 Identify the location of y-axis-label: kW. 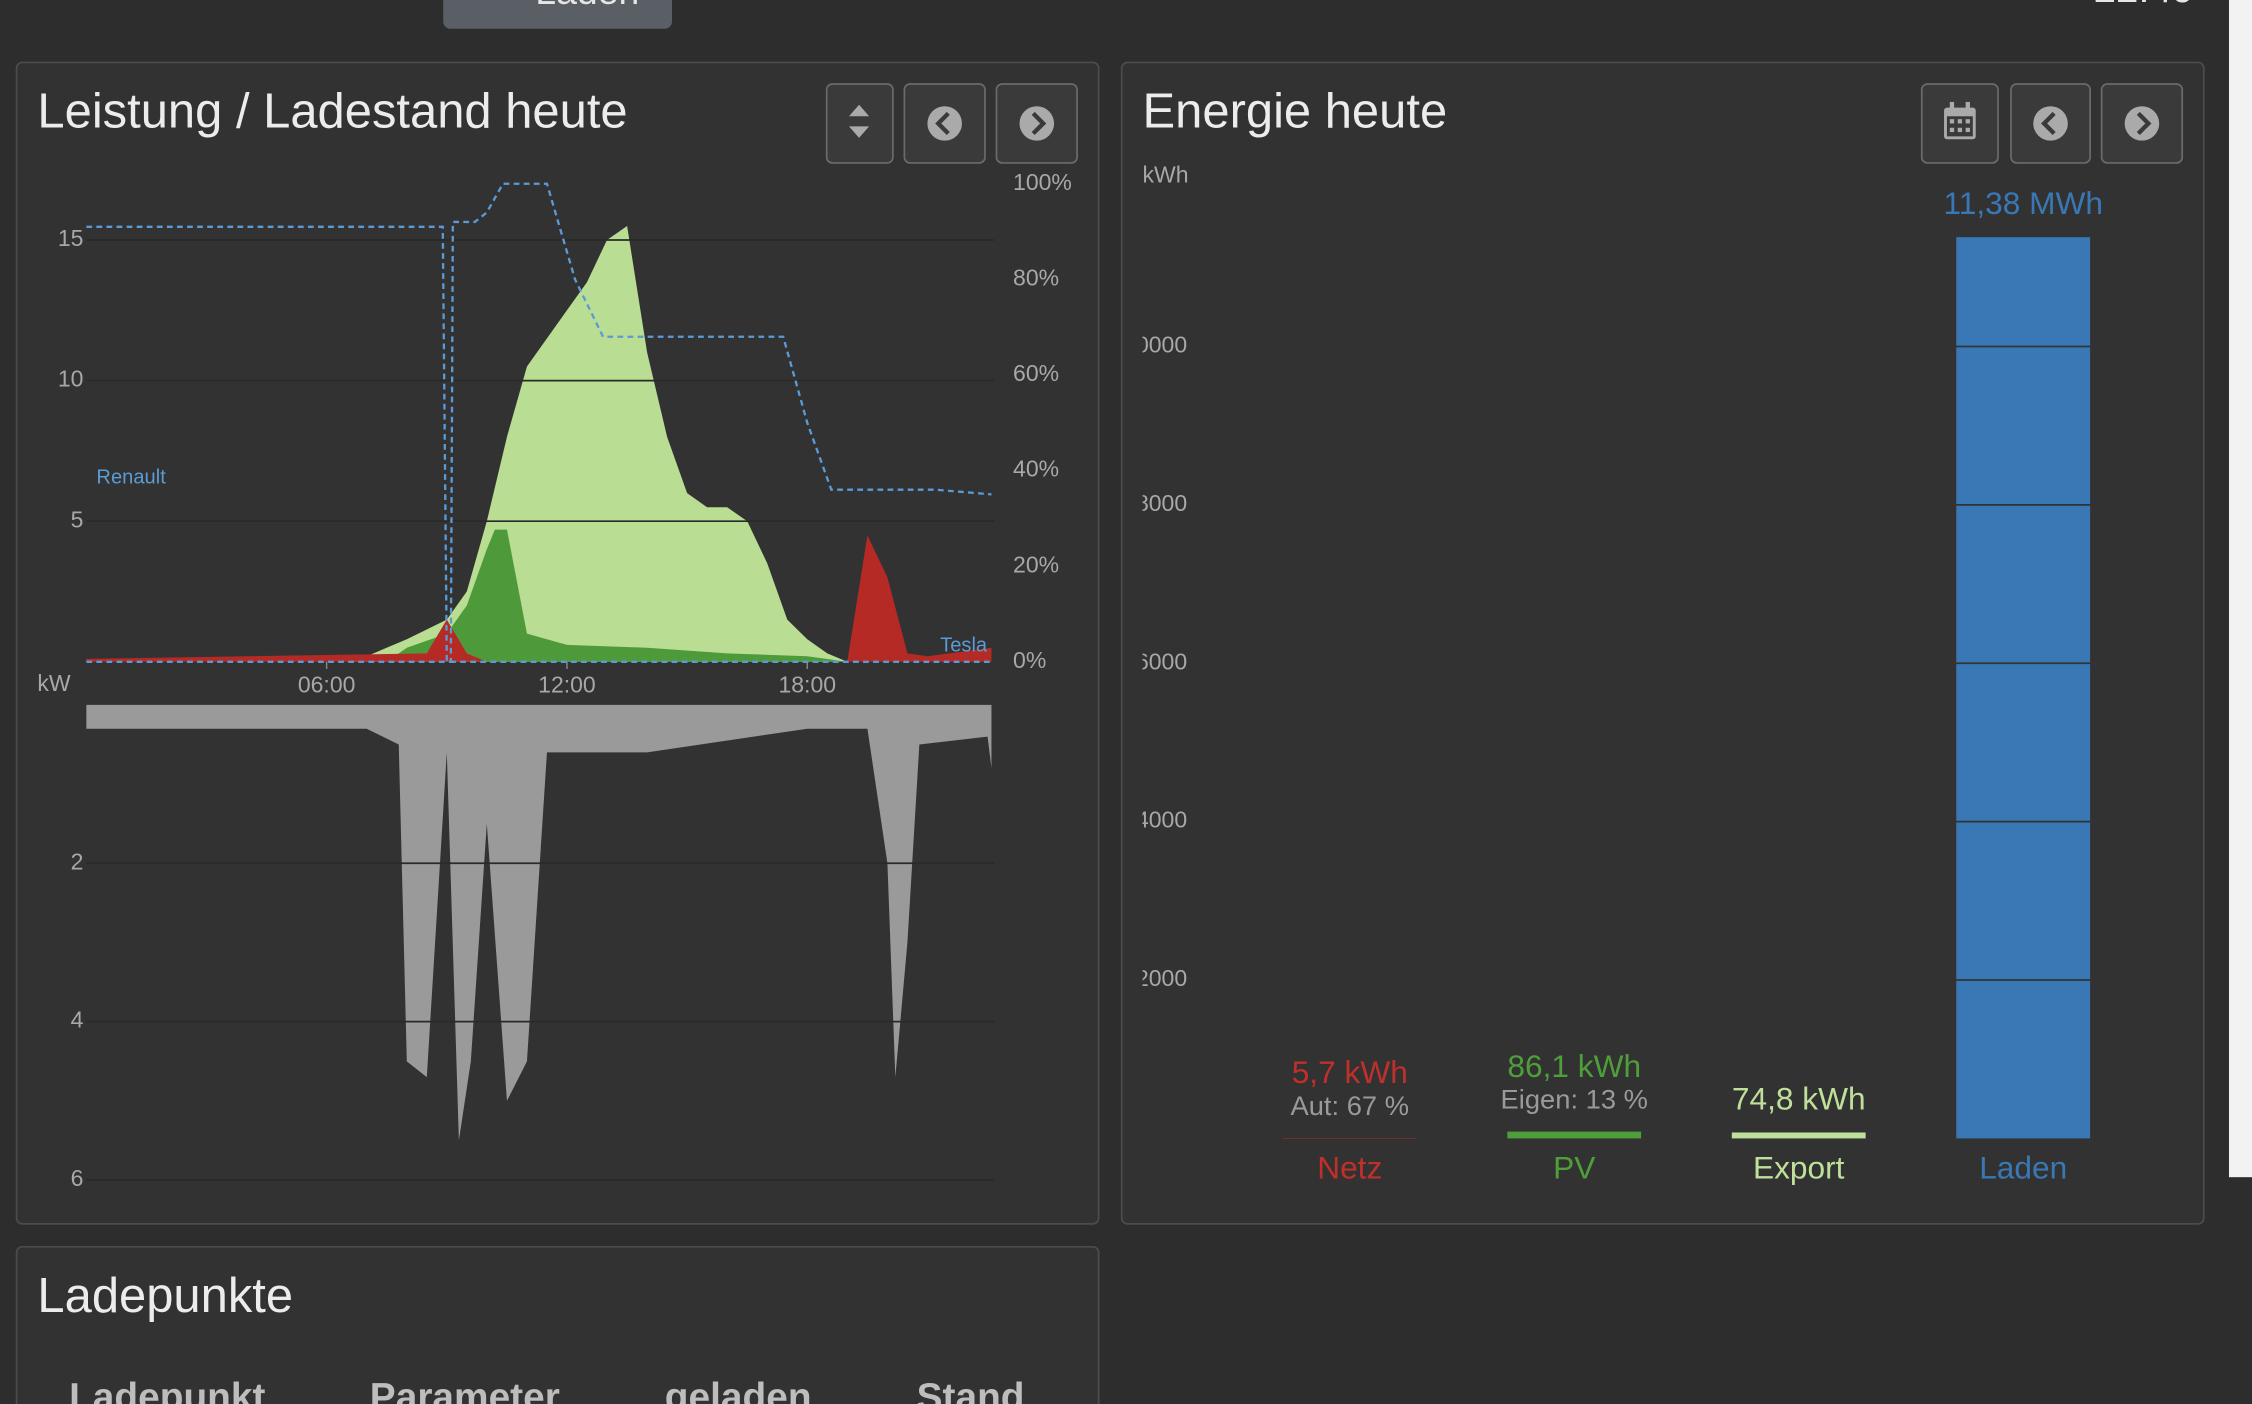
(54, 683).